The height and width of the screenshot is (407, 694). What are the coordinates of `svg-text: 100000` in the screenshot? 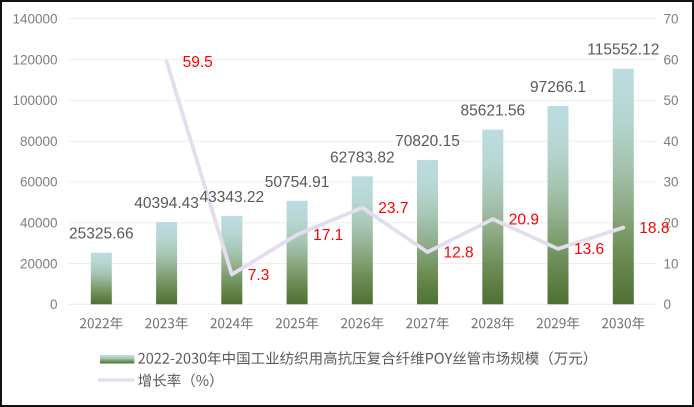 It's located at (34, 100).